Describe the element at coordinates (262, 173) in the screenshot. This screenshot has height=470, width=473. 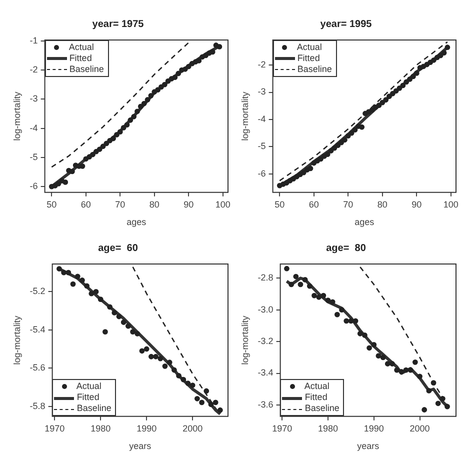
I see `y-tick-label: -6` at that location.